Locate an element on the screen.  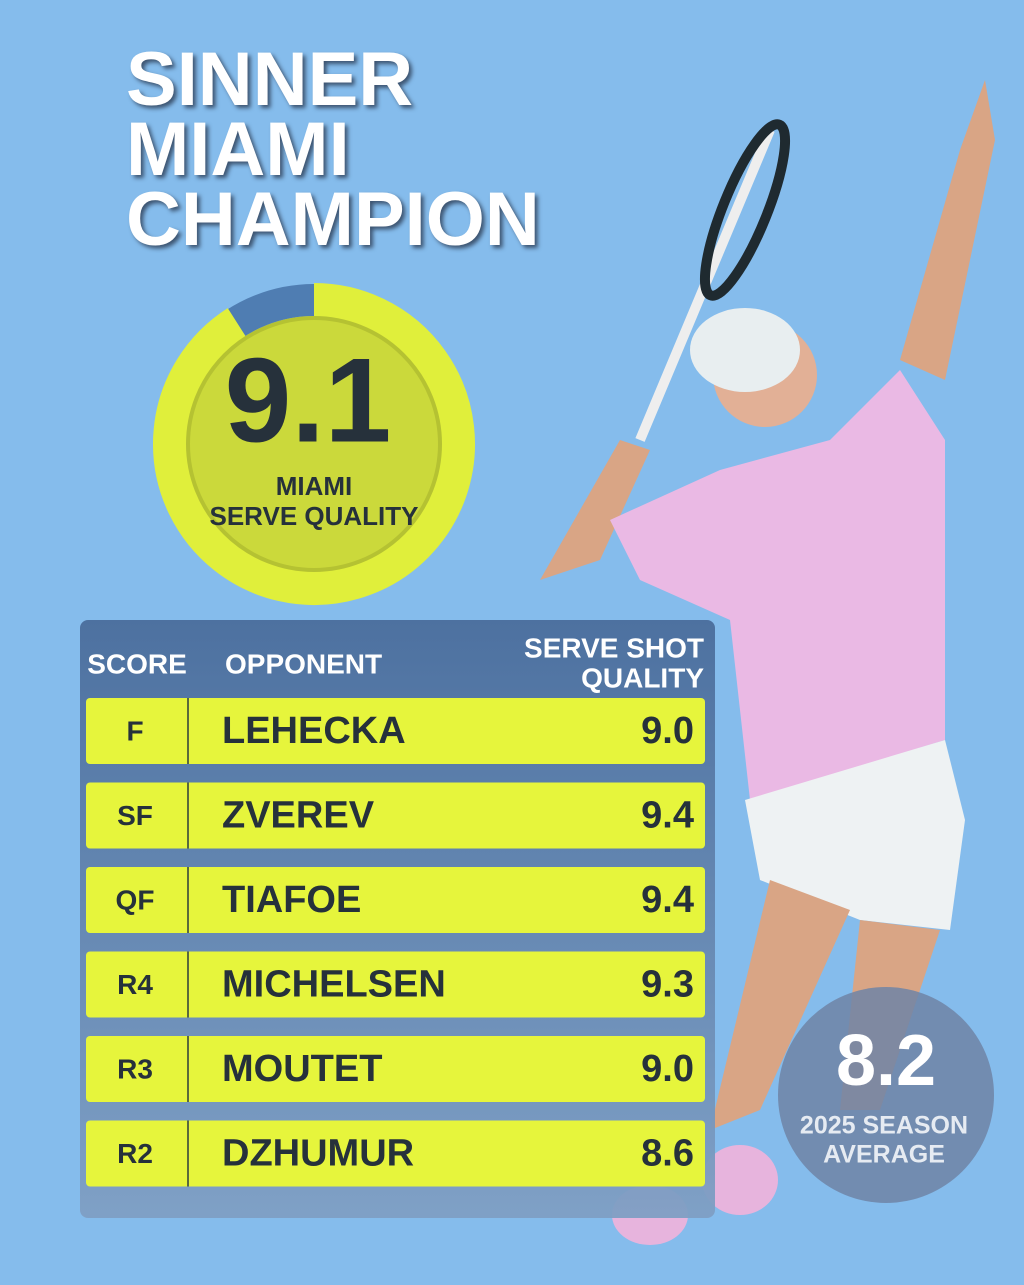
table-header: SERVE SHOT is located at coordinates (614, 647).